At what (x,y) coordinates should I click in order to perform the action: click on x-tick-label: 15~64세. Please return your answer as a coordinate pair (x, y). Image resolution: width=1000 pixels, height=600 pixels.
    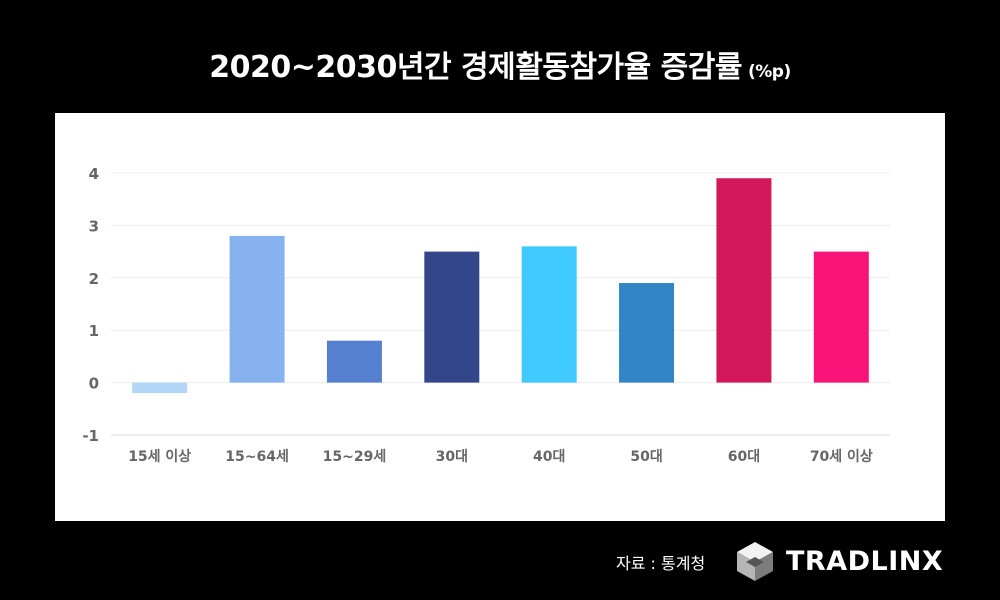
    Looking at the image, I should click on (257, 457).